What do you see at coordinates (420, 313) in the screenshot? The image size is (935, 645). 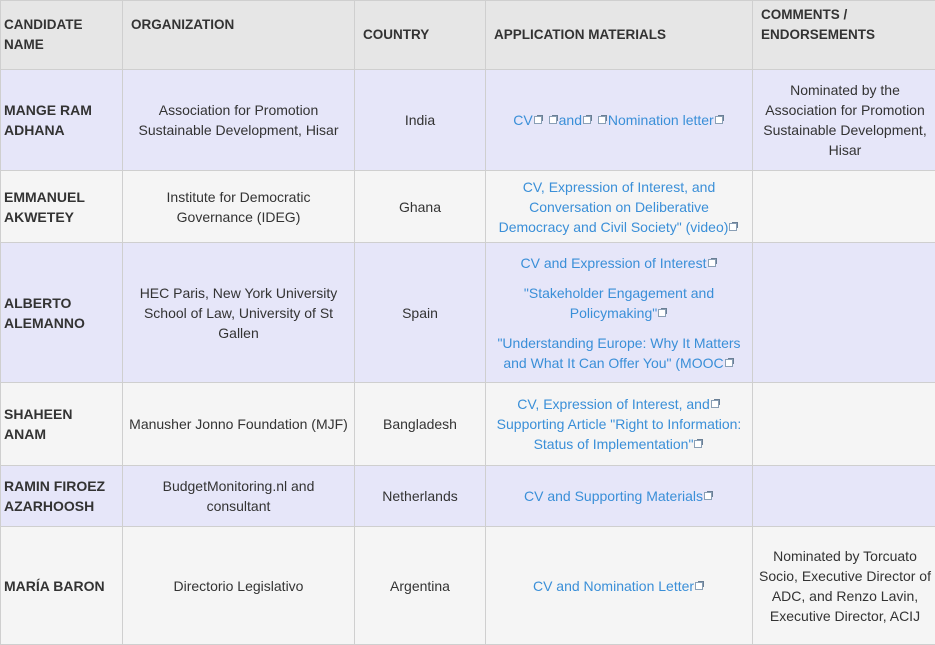 I see `country: Spain` at bounding box center [420, 313].